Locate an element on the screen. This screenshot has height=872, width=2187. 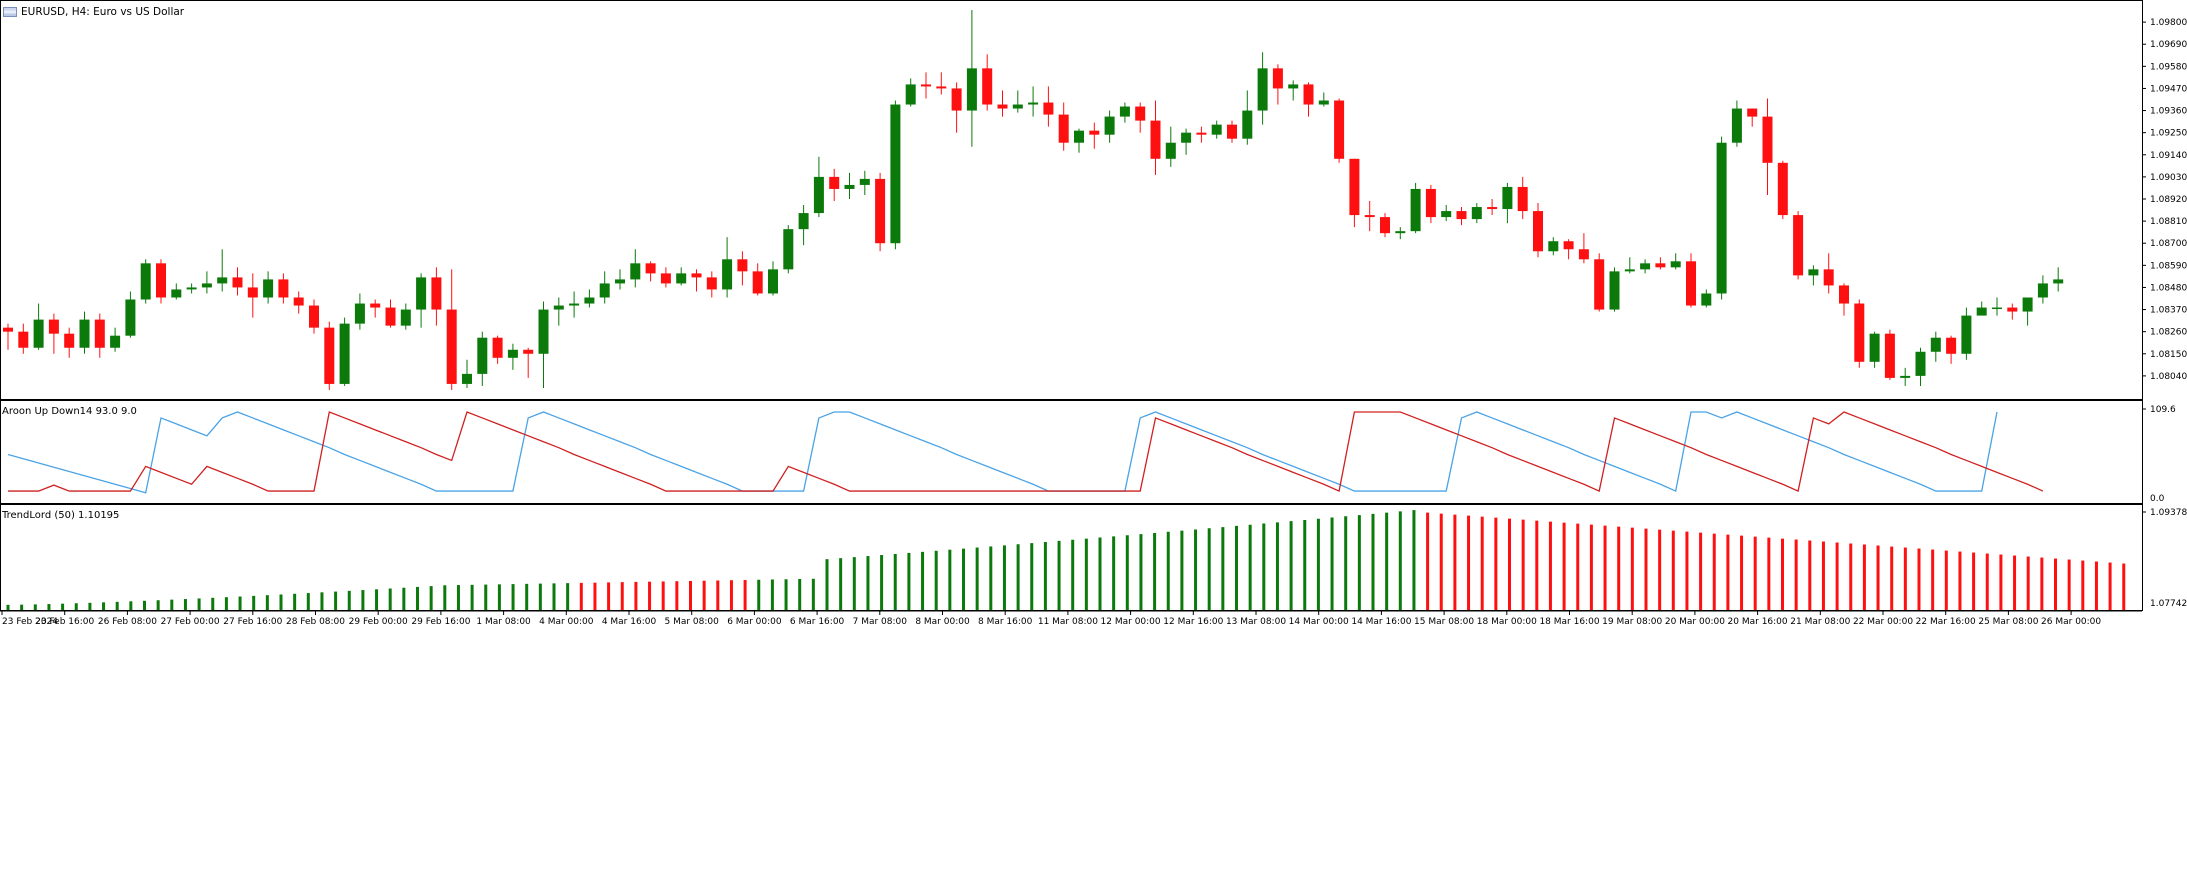
aroon-max-label: 109.6 is located at coordinates (2163, 410).